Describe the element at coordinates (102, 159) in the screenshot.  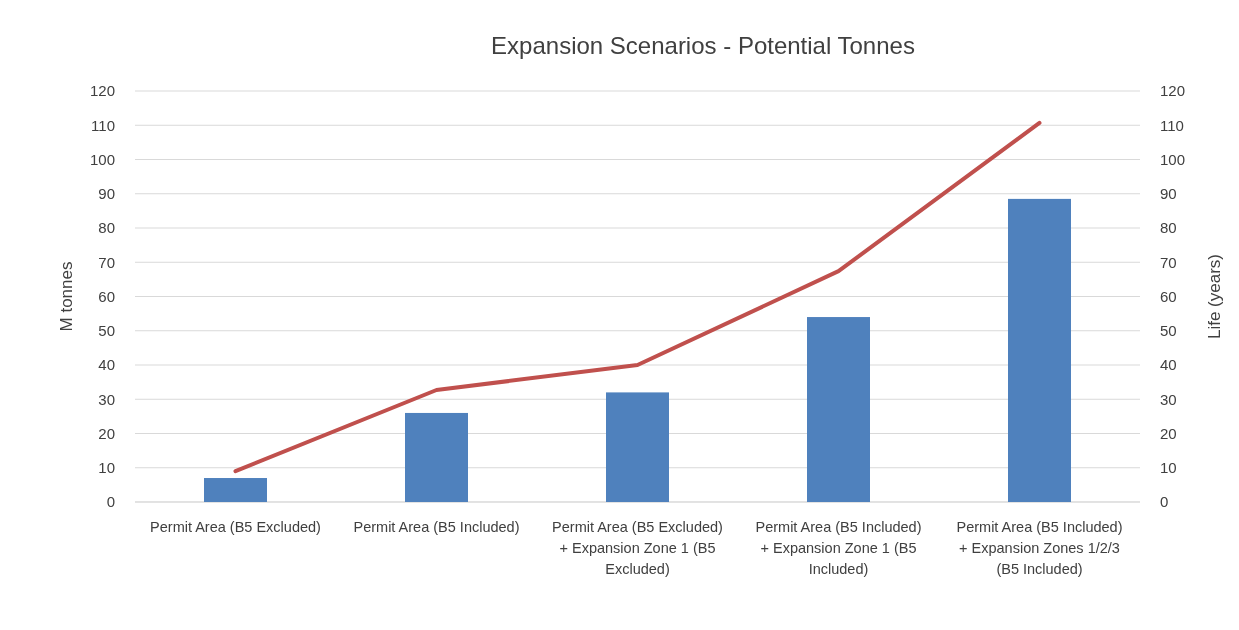
I see `y-tick-label: 100` at that location.